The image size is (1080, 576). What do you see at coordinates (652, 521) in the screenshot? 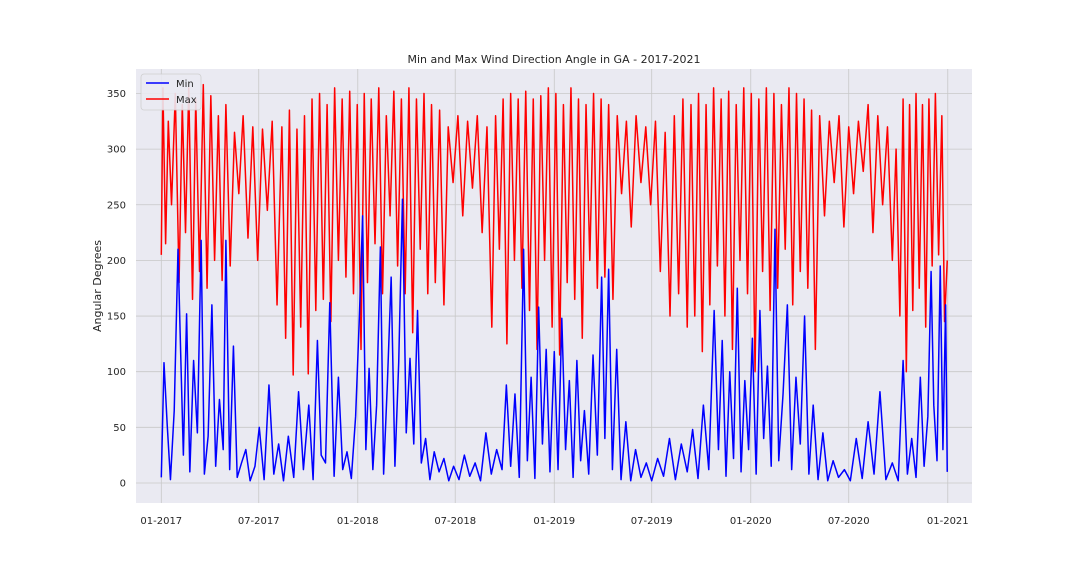
I see `x-tick-label: 07-2019` at bounding box center [652, 521].